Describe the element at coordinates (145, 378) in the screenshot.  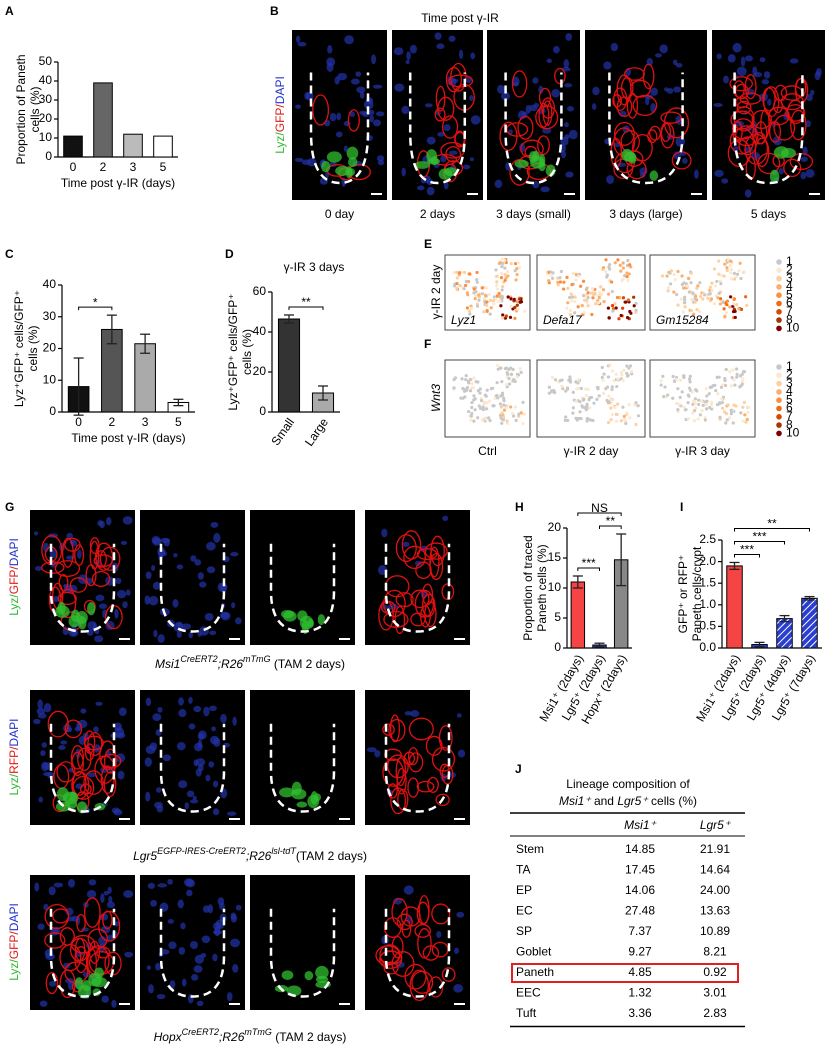
I see `bar` at that location.